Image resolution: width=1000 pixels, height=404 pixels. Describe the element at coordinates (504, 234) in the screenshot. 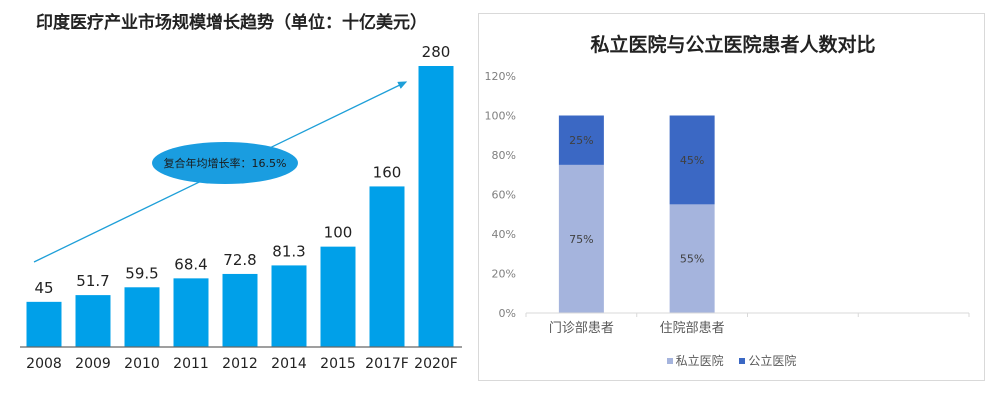

I see `y-tick-label-40: 40%` at that location.